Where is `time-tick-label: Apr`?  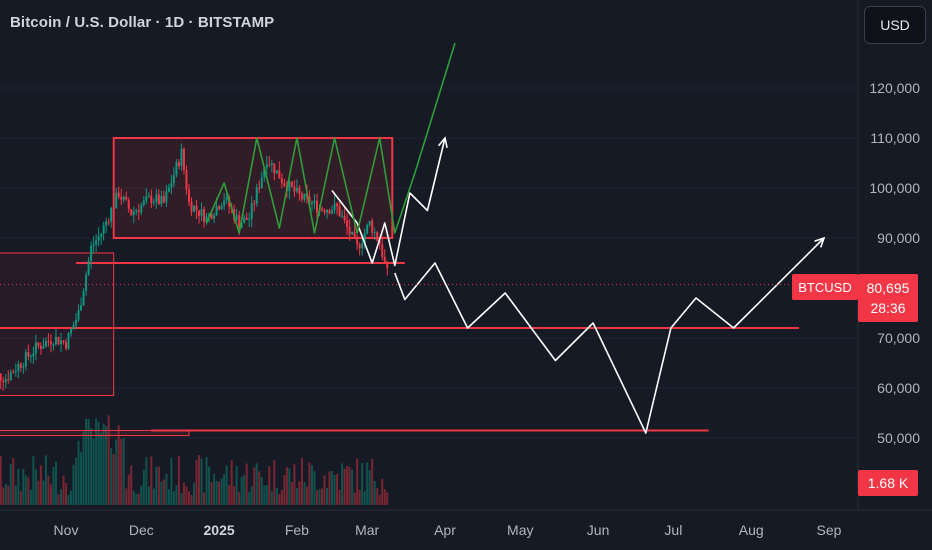 time-tick-label: Apr is located at coordinates (445, 530).